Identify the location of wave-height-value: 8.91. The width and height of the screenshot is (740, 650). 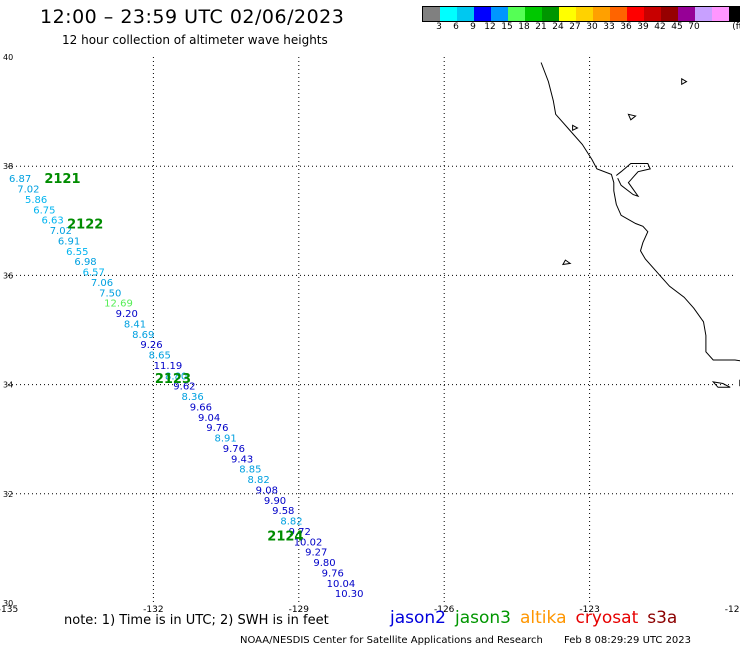
(225, 439).